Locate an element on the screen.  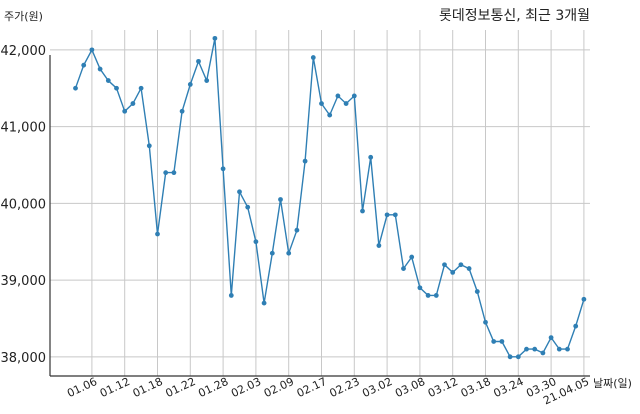
x-tick-label: 02.09 is located at coordinates (279, 387).